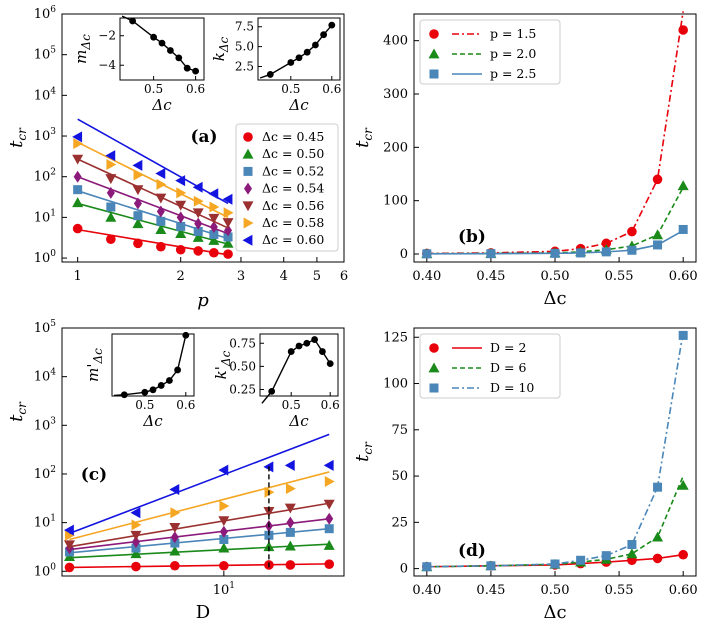 The height and width of the screenshot is (632, 706). I want to click on panel-label: (b), so click(472, 237).